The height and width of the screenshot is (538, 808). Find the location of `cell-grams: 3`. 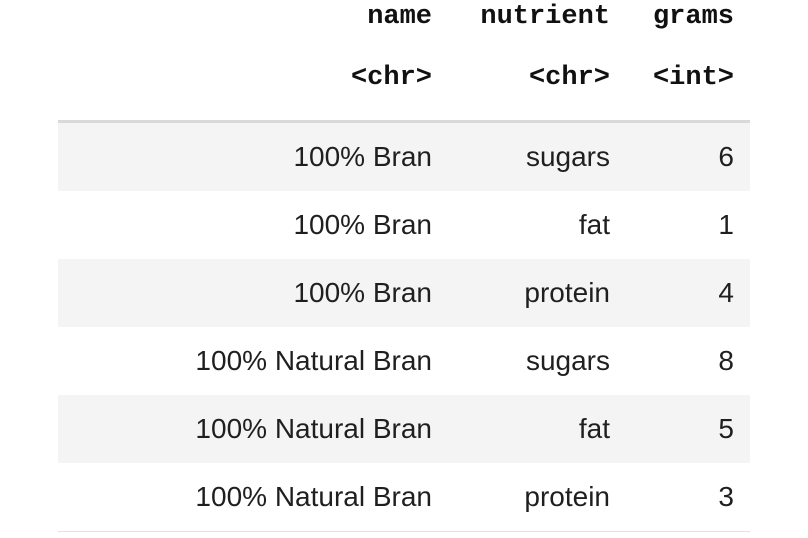

cell-grams: 3 is located at coordinates (688, 497).